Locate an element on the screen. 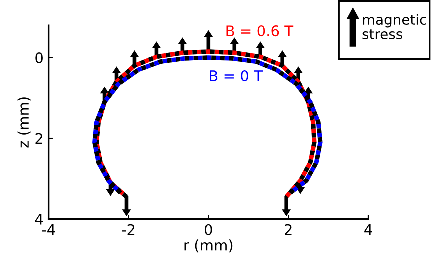  x-tick-label: -4 is located at coordinates (49, 230).